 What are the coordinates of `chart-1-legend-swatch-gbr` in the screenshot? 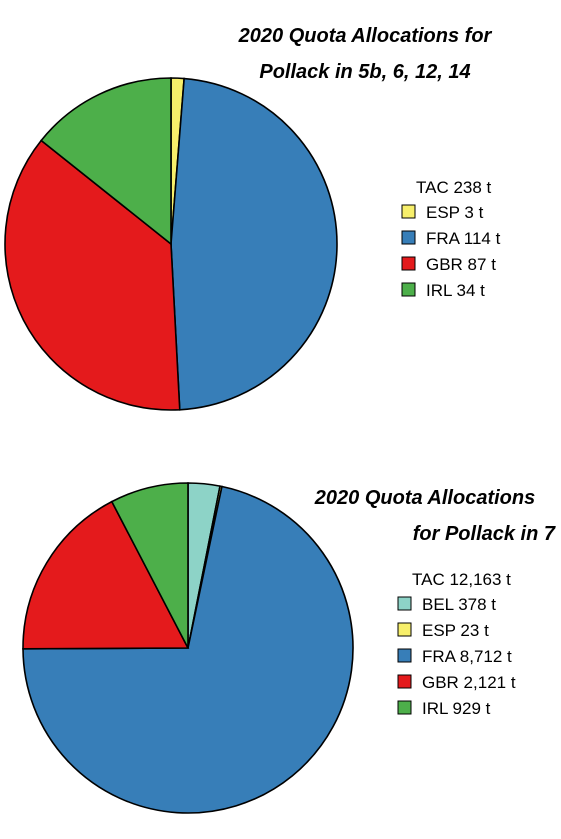 It's located at (408, 263).